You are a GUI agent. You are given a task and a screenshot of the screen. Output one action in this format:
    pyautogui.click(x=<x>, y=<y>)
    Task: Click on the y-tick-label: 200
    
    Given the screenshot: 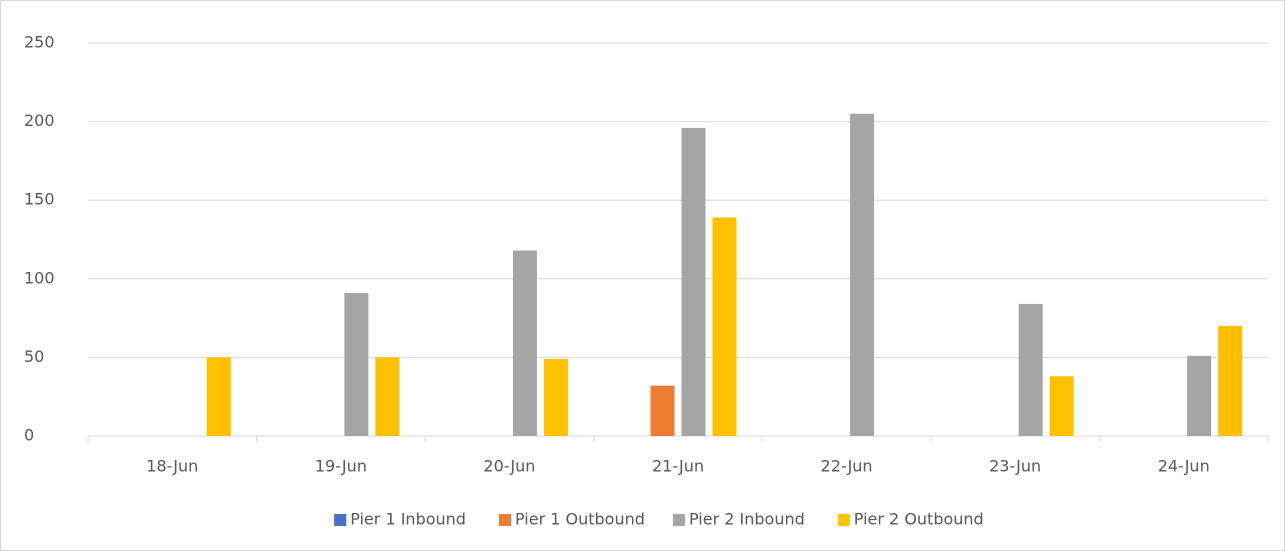 What is the action you would take?
    pyautogui.click(x=39, y=120)
    